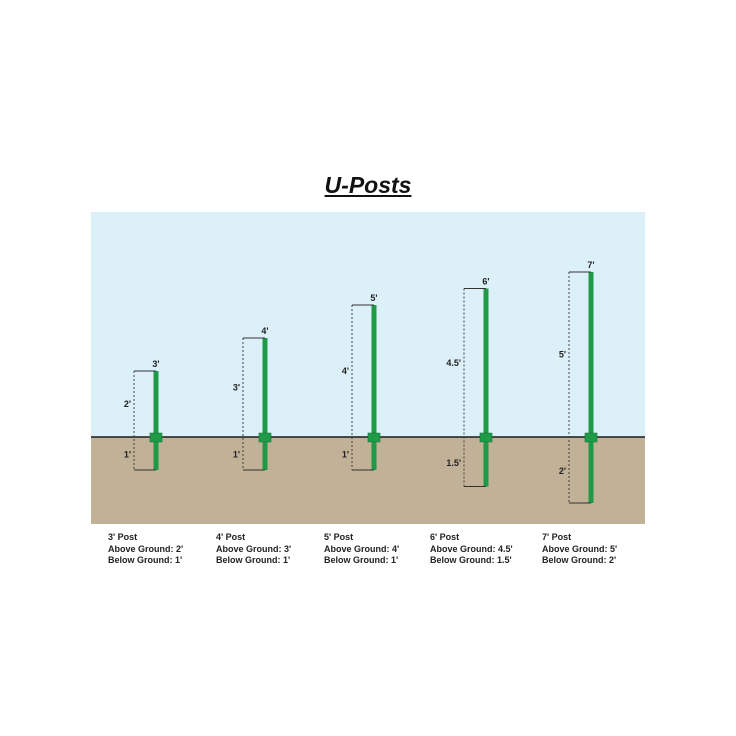  I want to click on post-caption: 3' Post Above Ground: 2' Below Ground: 1', so click(145, 549).